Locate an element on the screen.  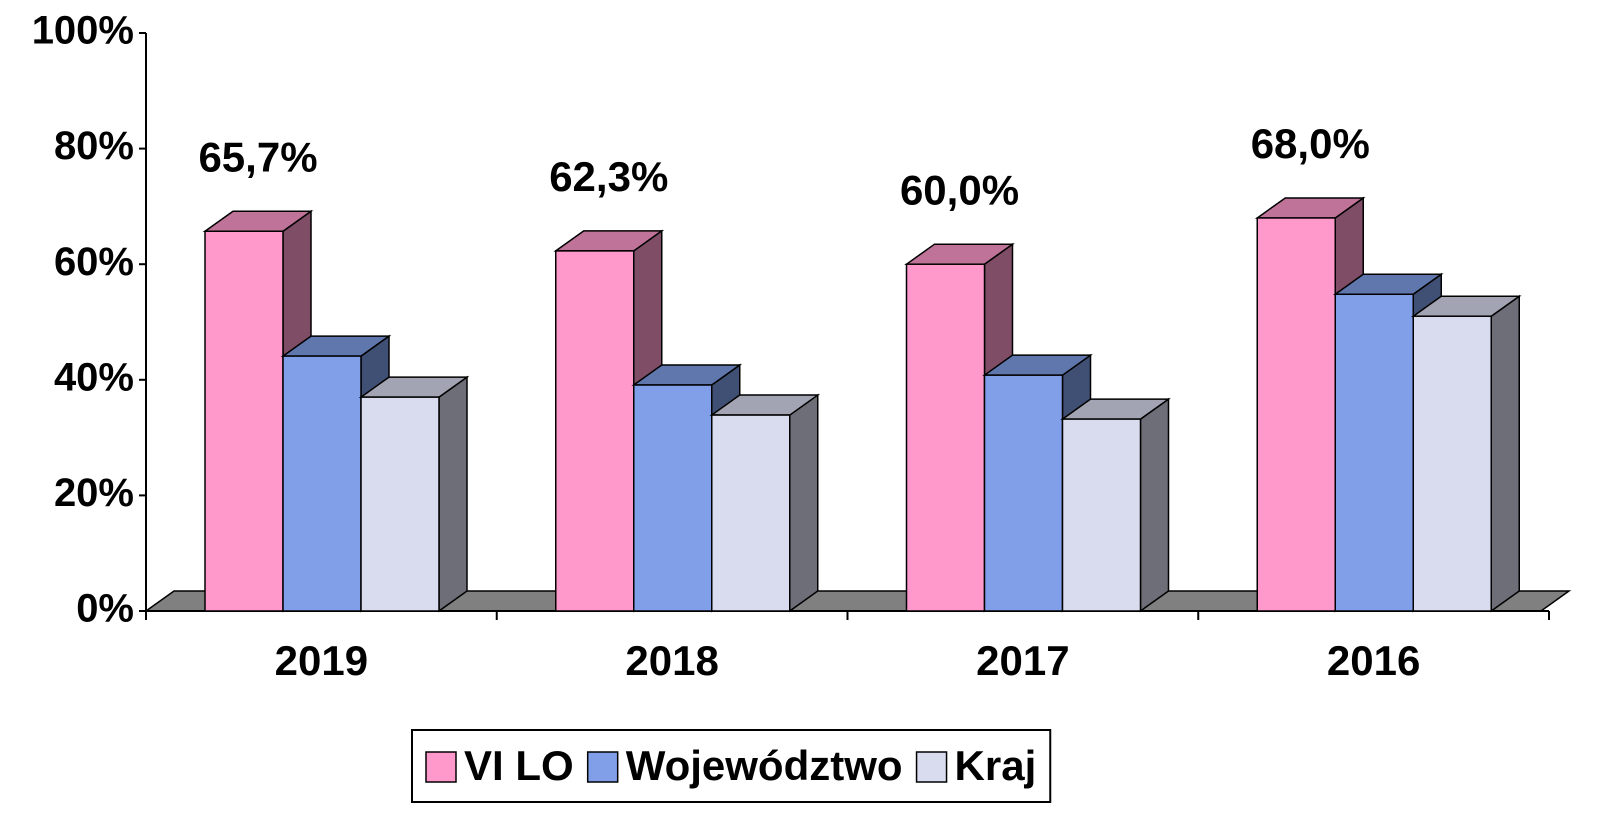
x-tick-label: 2016 is located at coordinates (1373, 660).